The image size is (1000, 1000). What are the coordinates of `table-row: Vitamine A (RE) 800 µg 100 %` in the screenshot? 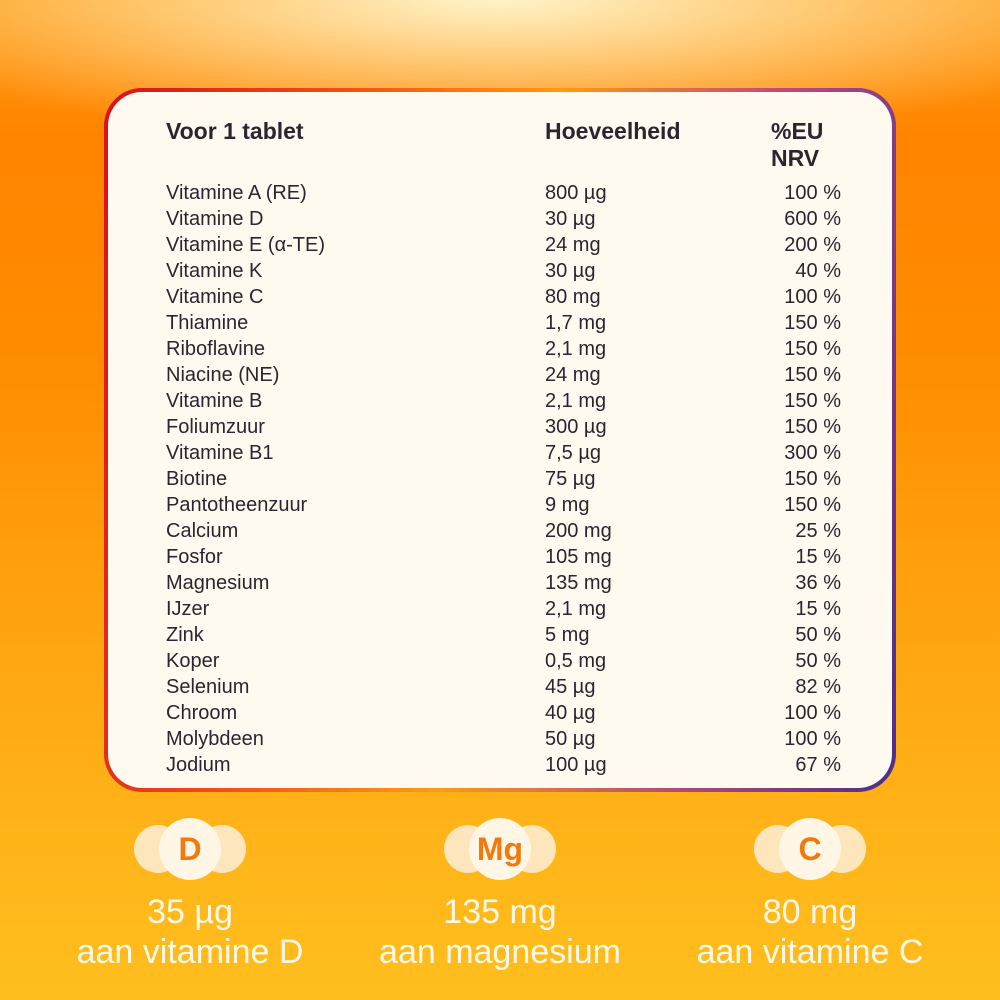 It's located at (521, 193).